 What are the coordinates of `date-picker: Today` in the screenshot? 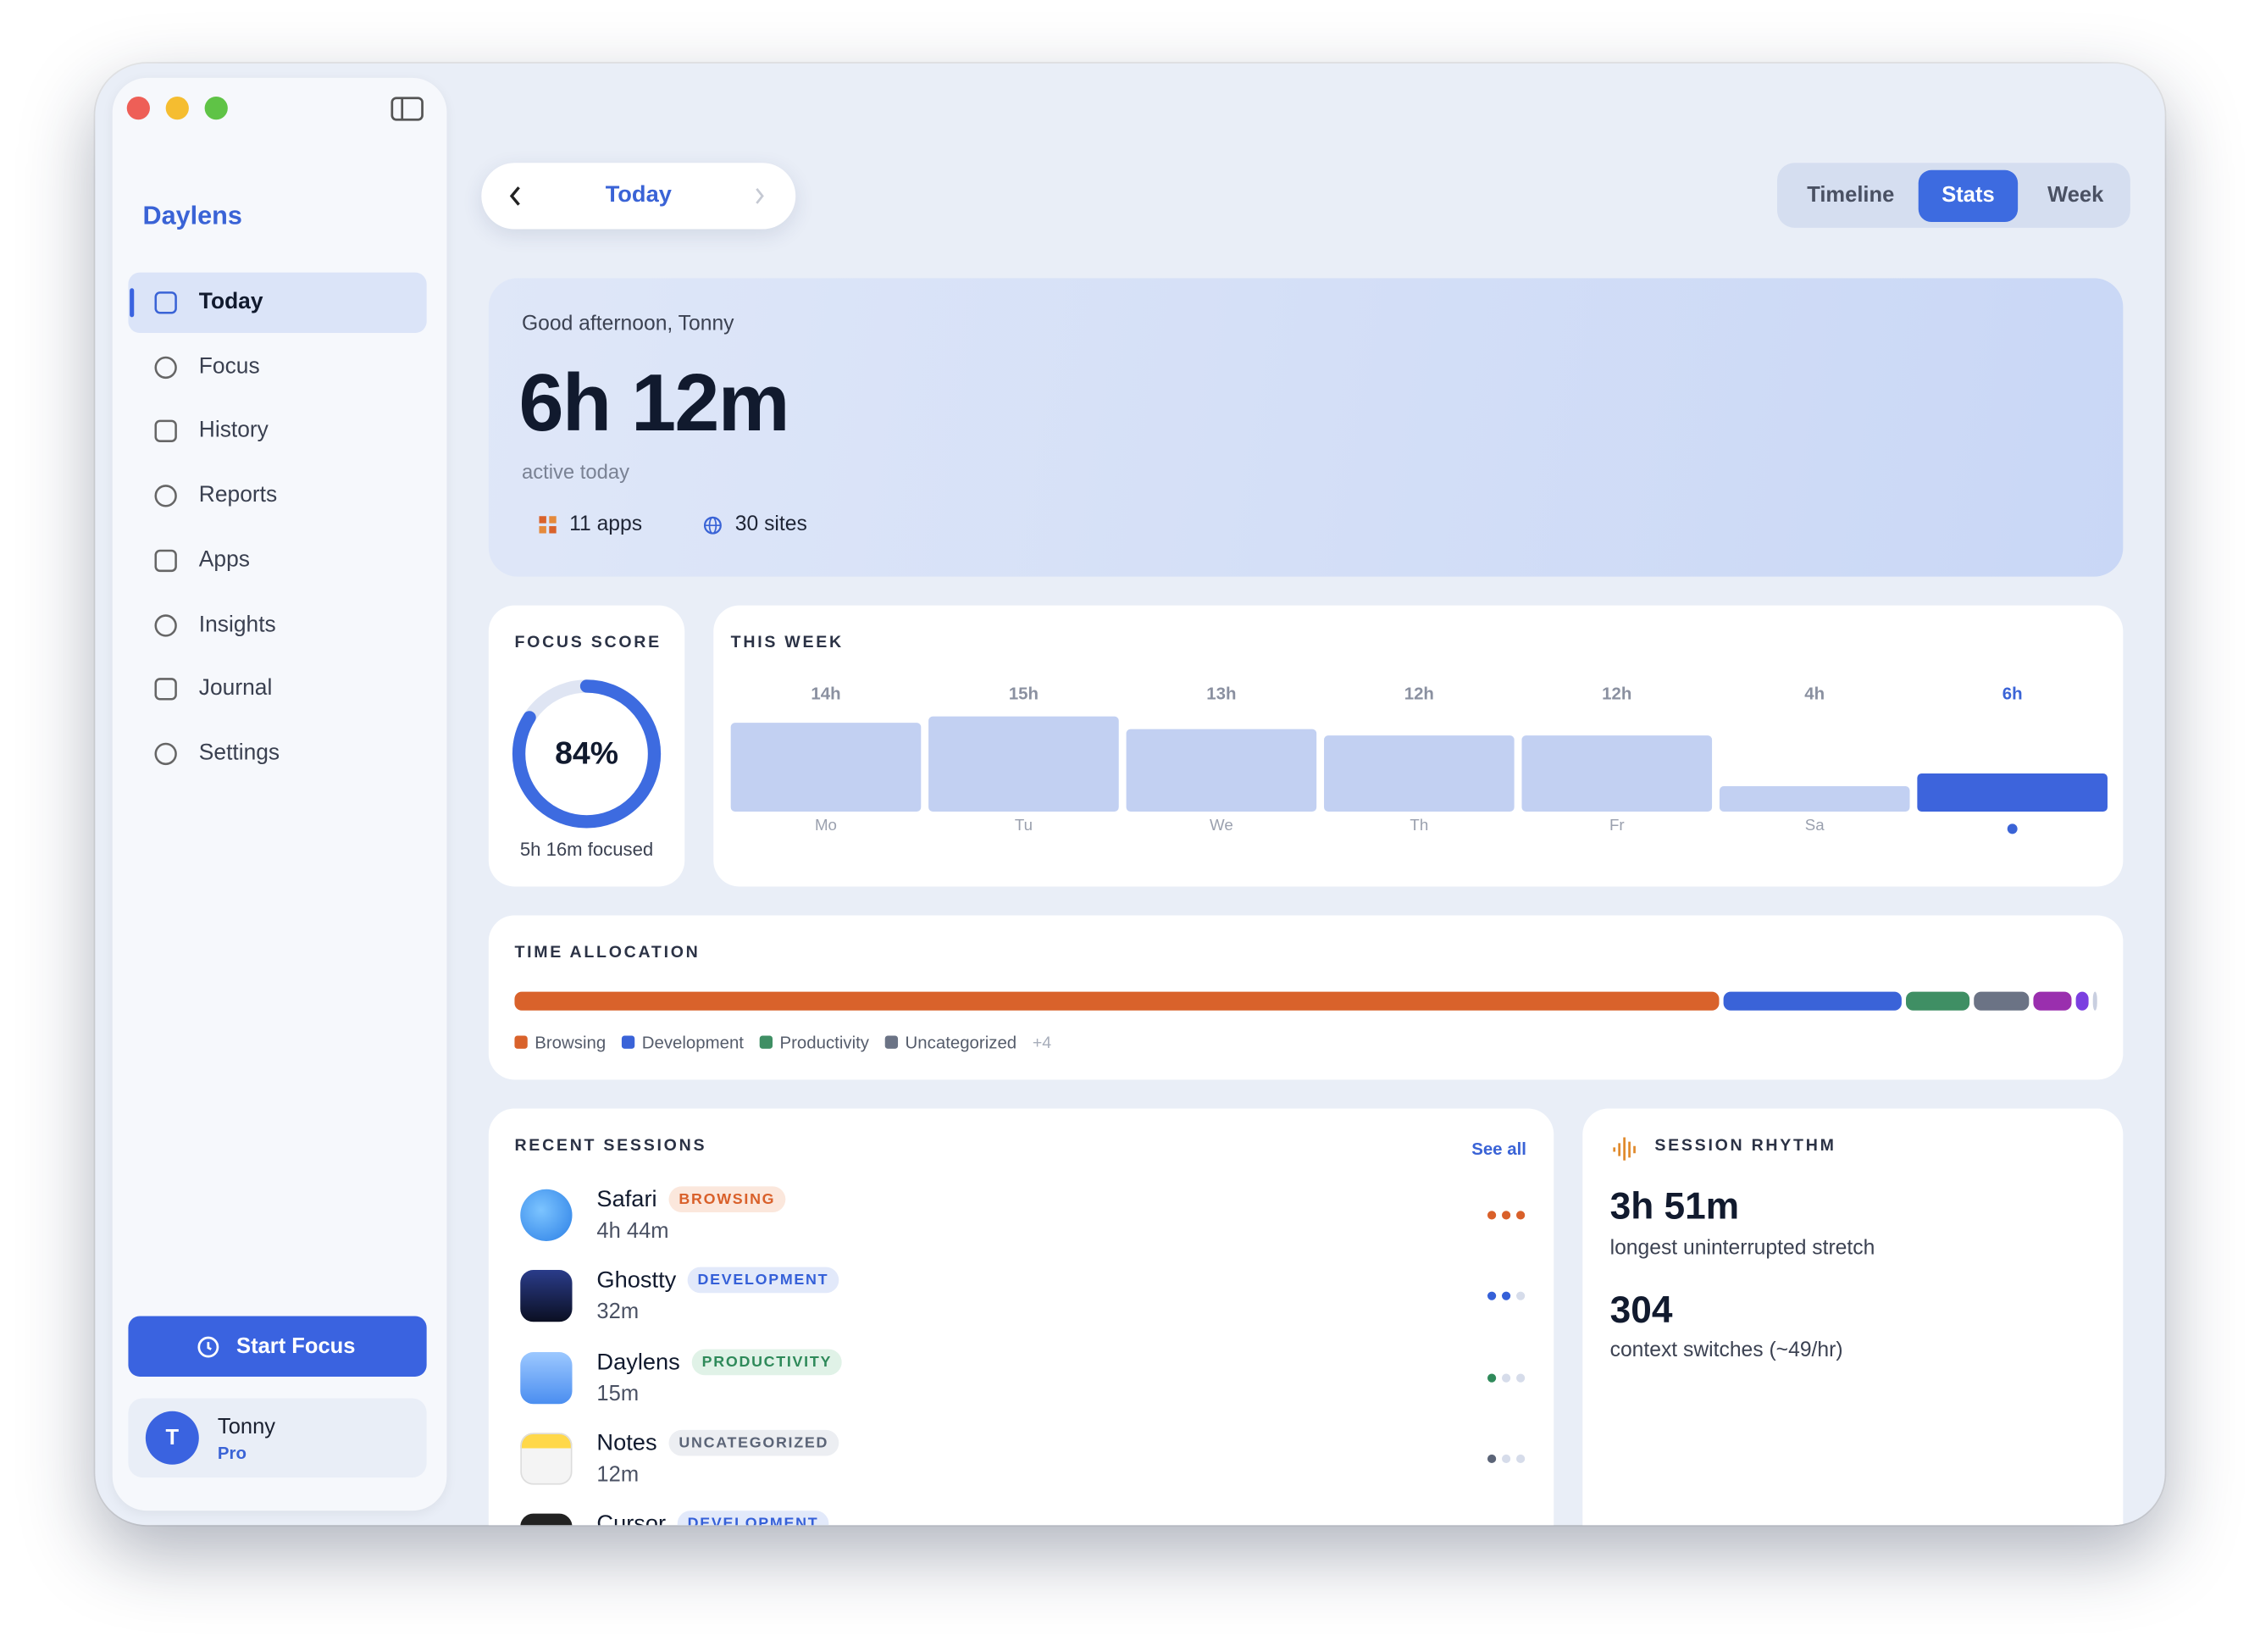 It's located at (638, 196).